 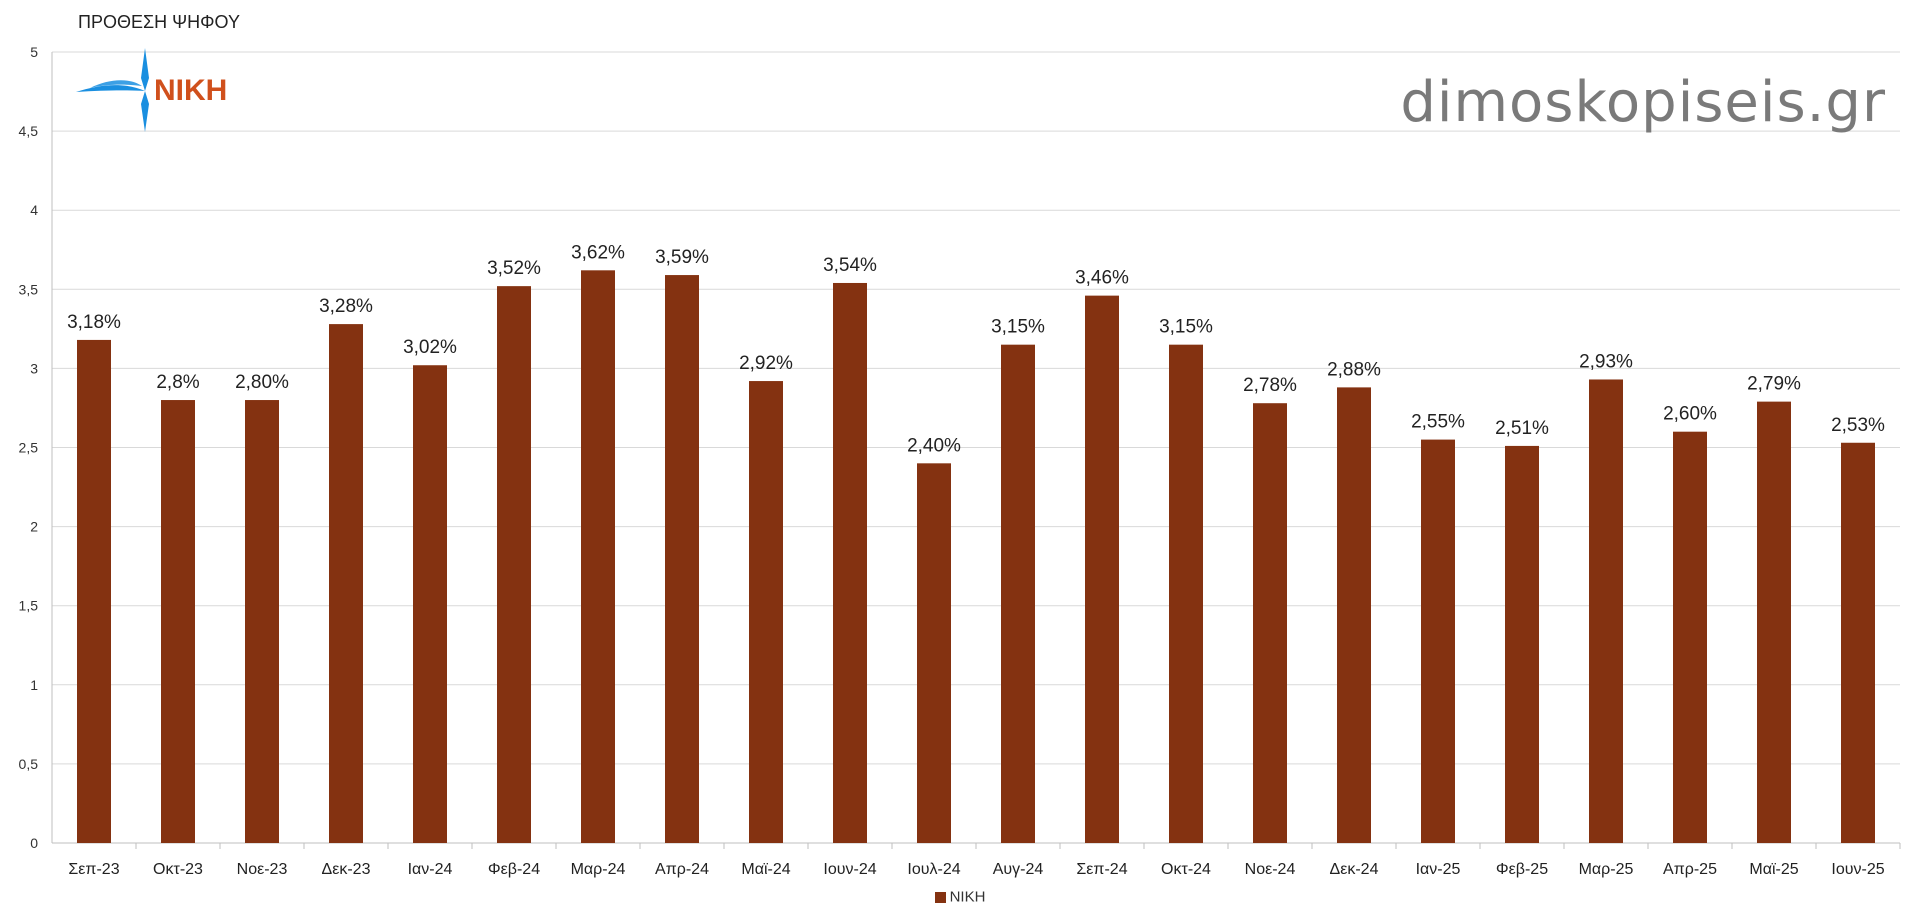 I want to click on x-tick-label: Μαϊ-25, so click(x=1773, y=869).